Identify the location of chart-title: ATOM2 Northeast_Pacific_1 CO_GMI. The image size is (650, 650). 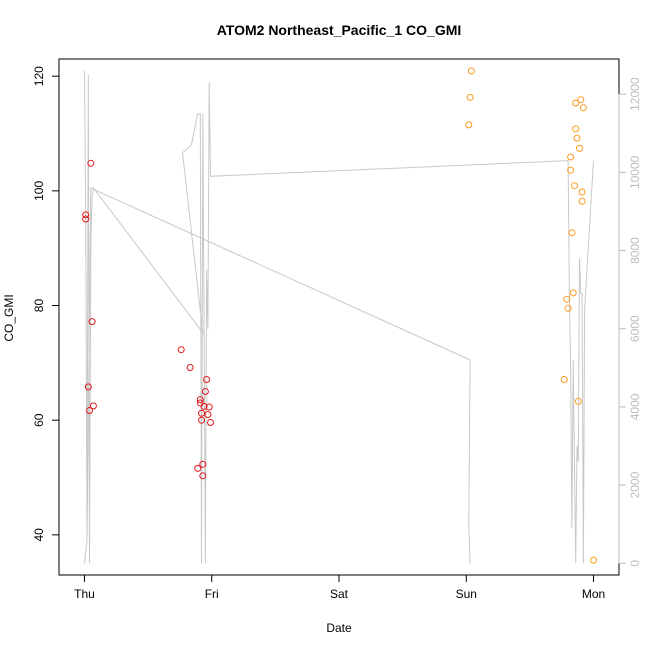
(339, 30).